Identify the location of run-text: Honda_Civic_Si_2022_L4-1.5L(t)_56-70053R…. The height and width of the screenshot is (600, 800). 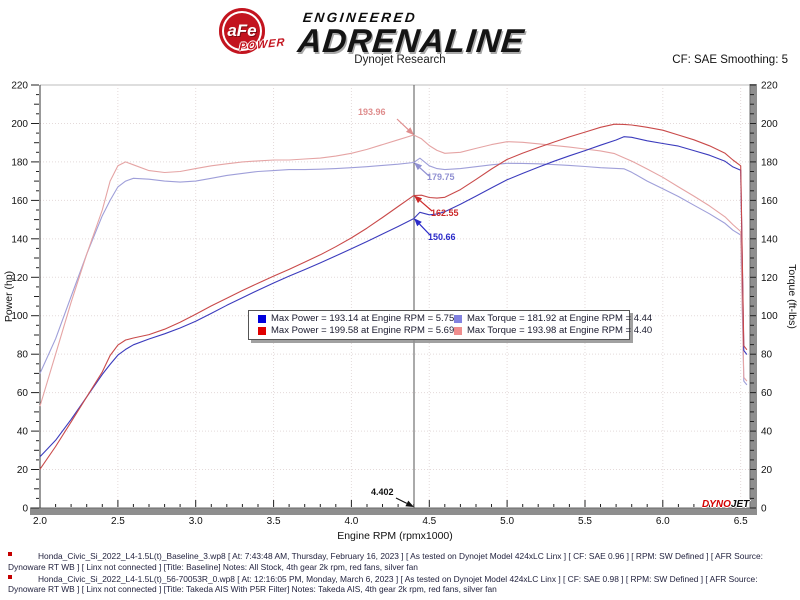
(383, 584).